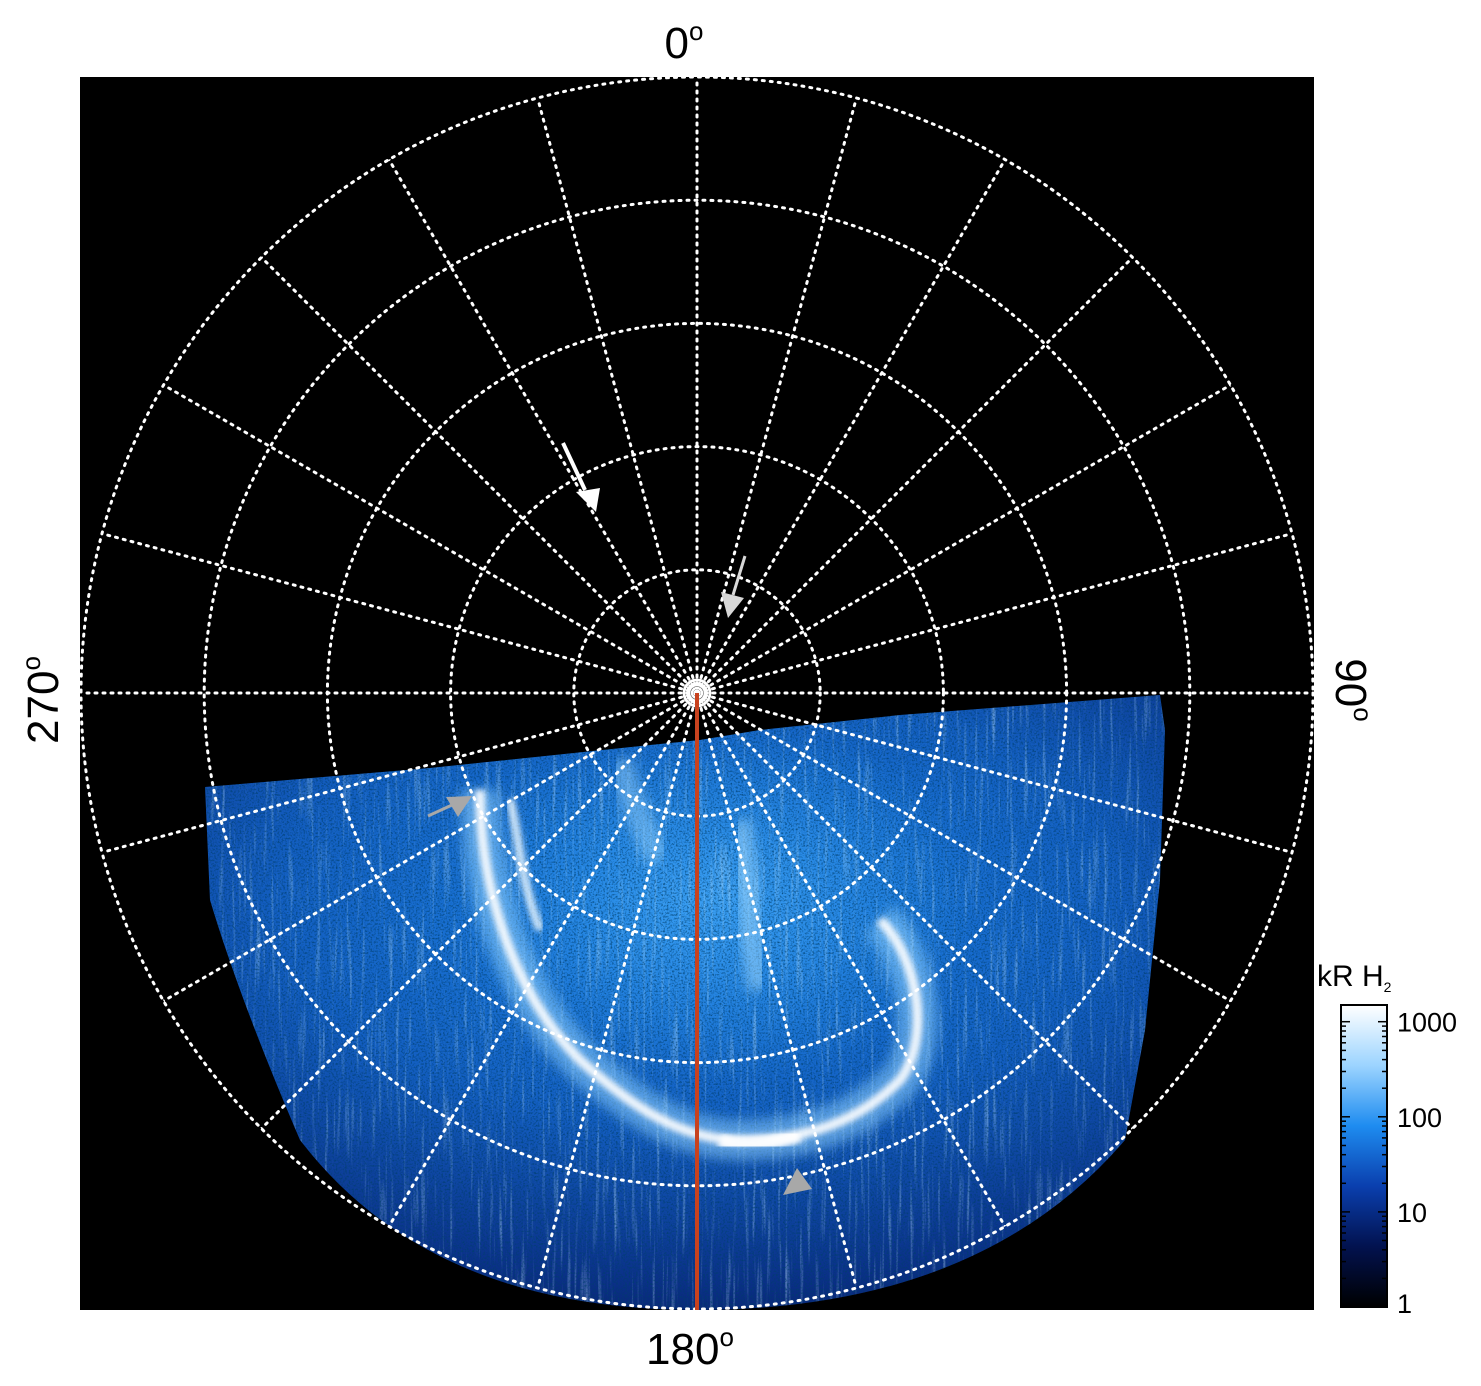  I want to click on grey-arrow-bottom-head, so click(797, 1181).